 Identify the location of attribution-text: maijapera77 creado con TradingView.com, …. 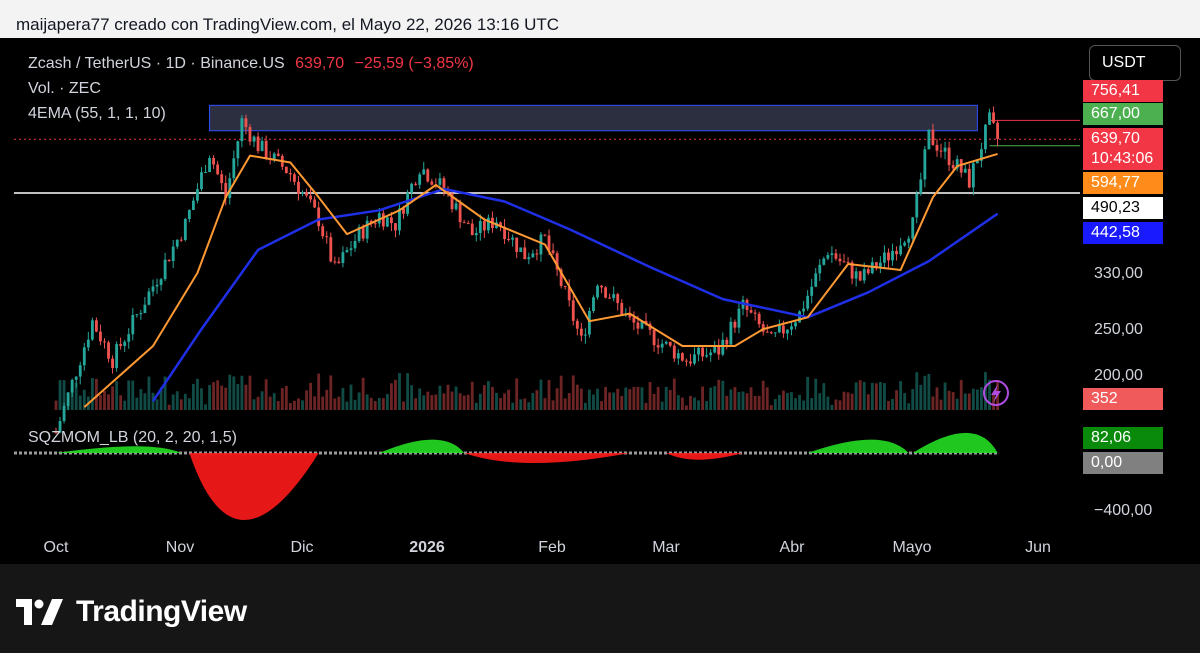
(288, 24).